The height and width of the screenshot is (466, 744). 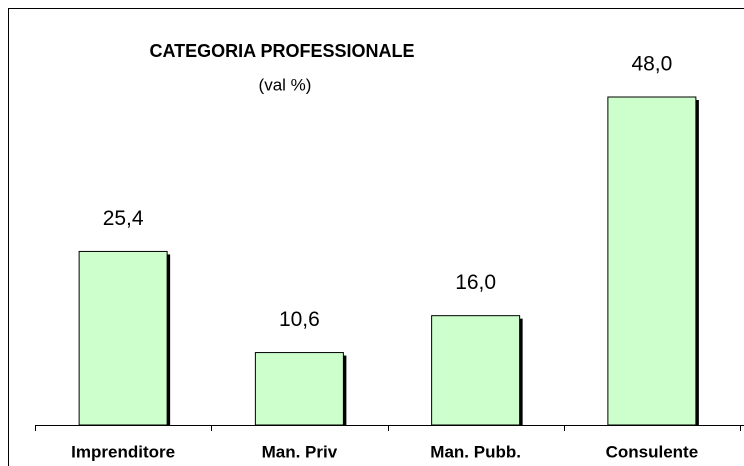 What do you see at coordinates (281, 51) in the screenshot?
I see `chart-title: CATEGORIA PROFESSIONALE` at bounding box center [281, 51].